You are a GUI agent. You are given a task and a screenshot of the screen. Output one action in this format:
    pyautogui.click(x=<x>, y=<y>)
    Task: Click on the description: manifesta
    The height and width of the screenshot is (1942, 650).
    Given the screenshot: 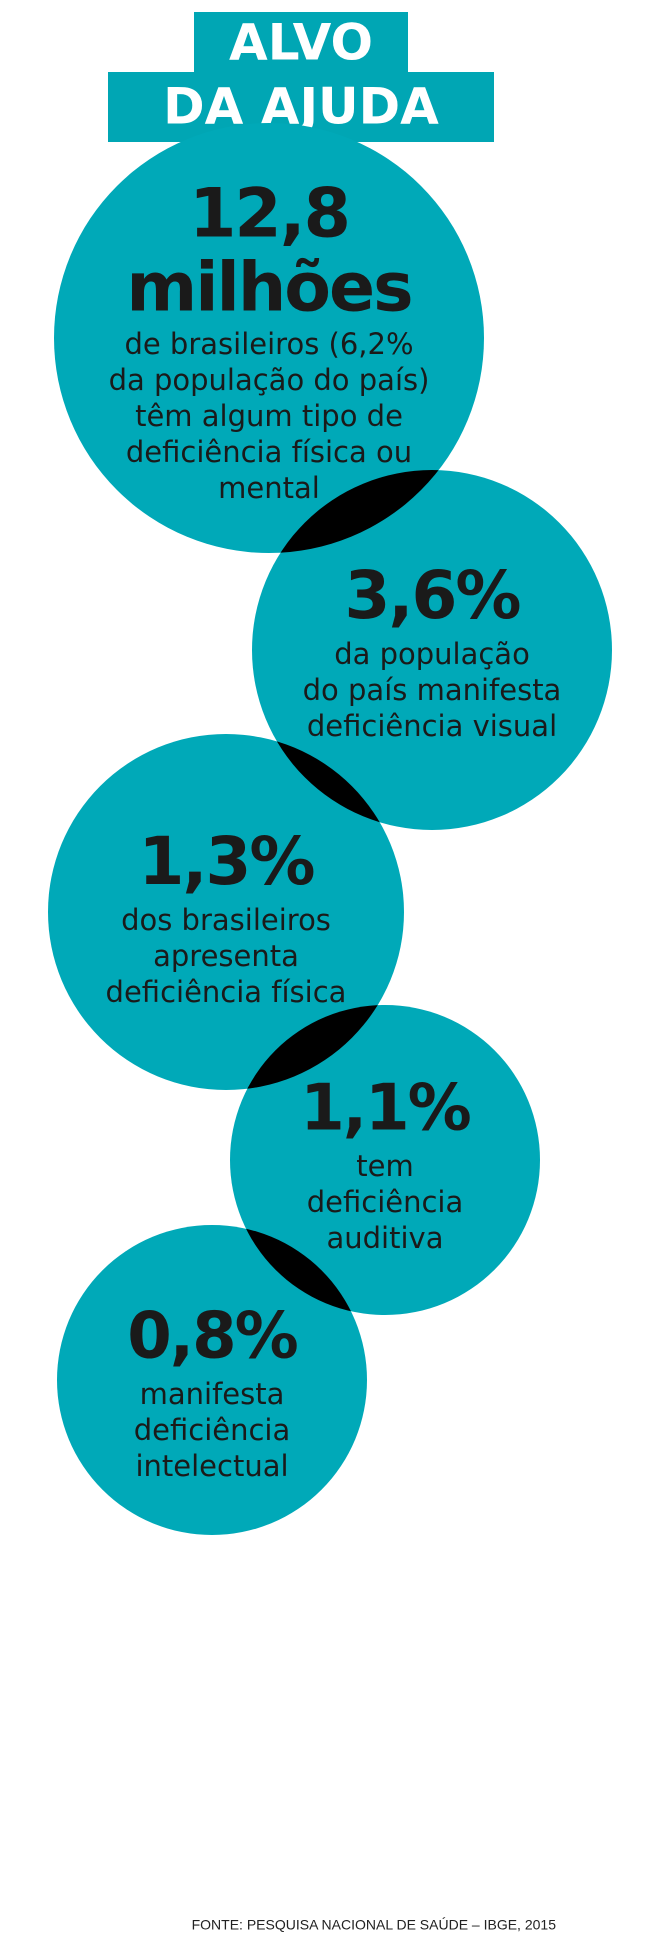 What is the action you would take?
    pyautogui.click(x=212, y=1394)
    